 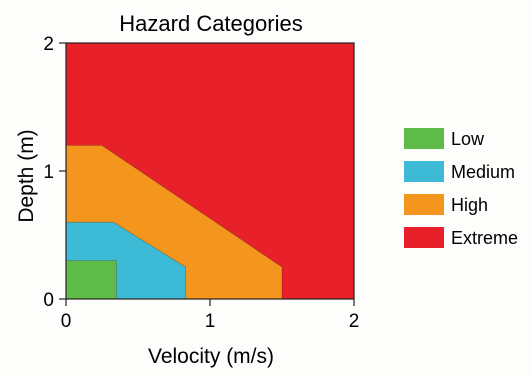 What do you see at coordinates (48, 300) in the screenshot?
I see `y-tick-label: 0` at bounding box center [48, 300].